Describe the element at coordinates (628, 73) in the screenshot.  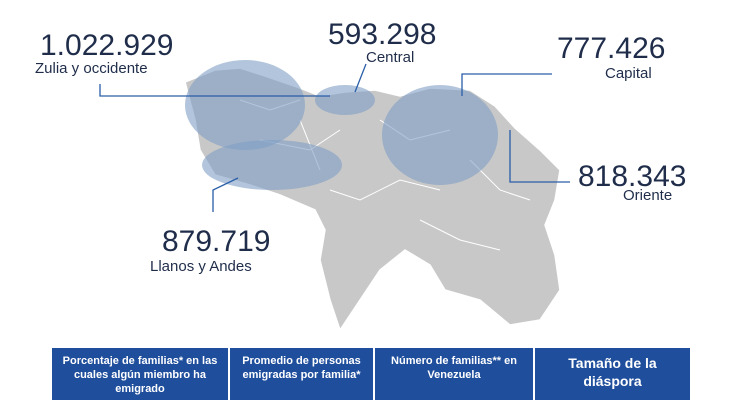
I see `region-name: Capital` at that location.